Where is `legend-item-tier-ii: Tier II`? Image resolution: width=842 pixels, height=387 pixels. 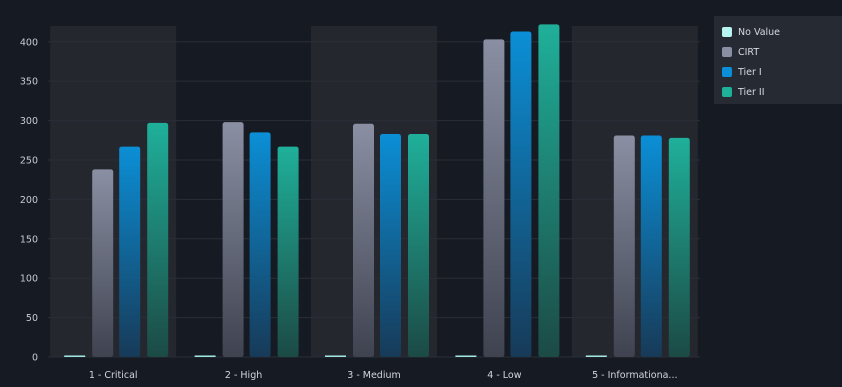
legend-item-tier-ii: Tier II is located at coordinates (782, 92).